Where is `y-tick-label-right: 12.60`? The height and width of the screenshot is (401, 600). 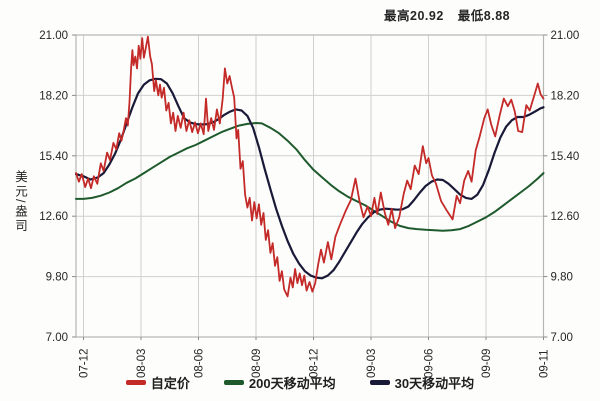
y-tick-label-right: 12.60 is located at coordinates (565, 217).